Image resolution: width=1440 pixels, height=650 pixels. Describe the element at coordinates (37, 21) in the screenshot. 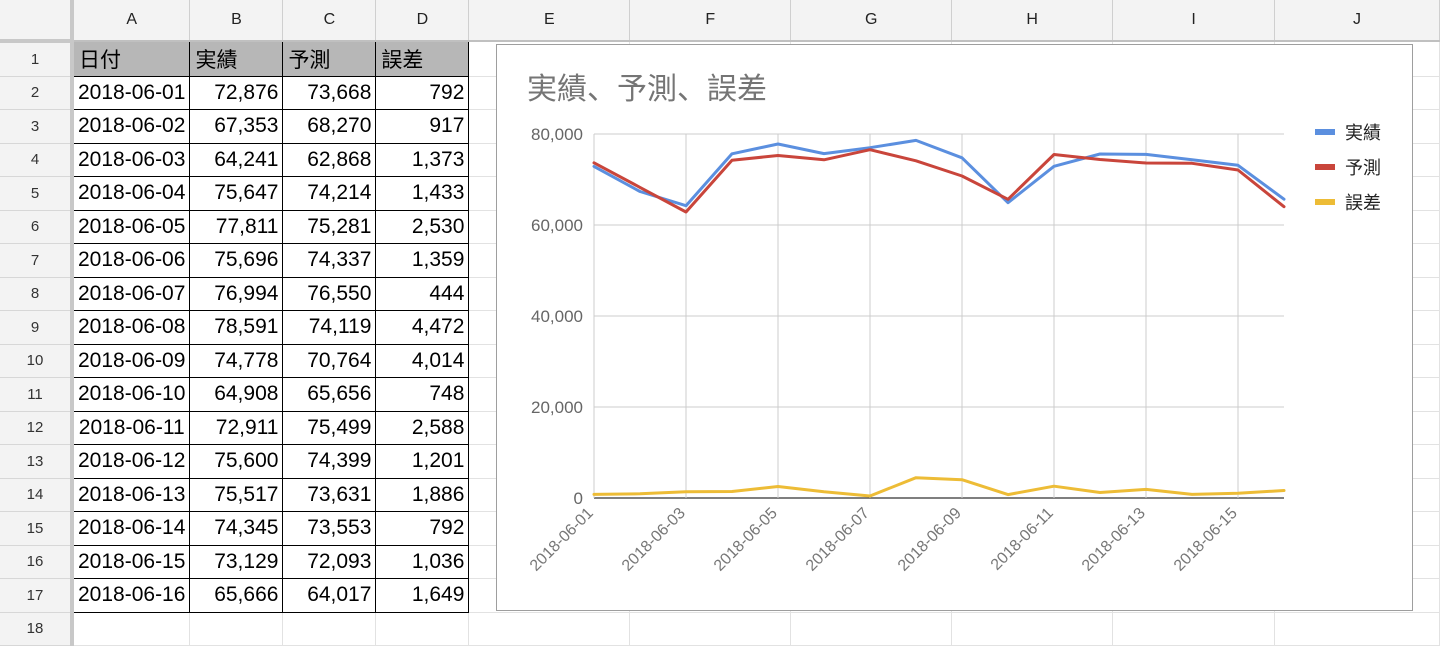

I see `select-all-corner` at that location.